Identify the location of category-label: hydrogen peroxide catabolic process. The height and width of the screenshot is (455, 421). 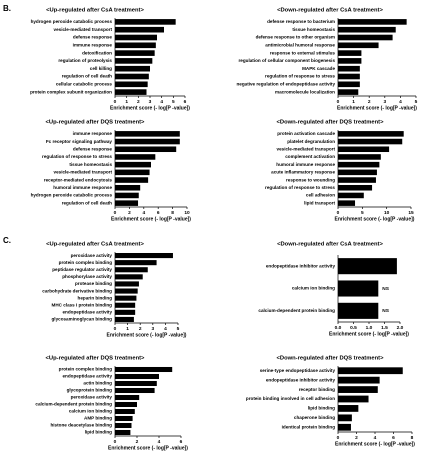
(72, 21).